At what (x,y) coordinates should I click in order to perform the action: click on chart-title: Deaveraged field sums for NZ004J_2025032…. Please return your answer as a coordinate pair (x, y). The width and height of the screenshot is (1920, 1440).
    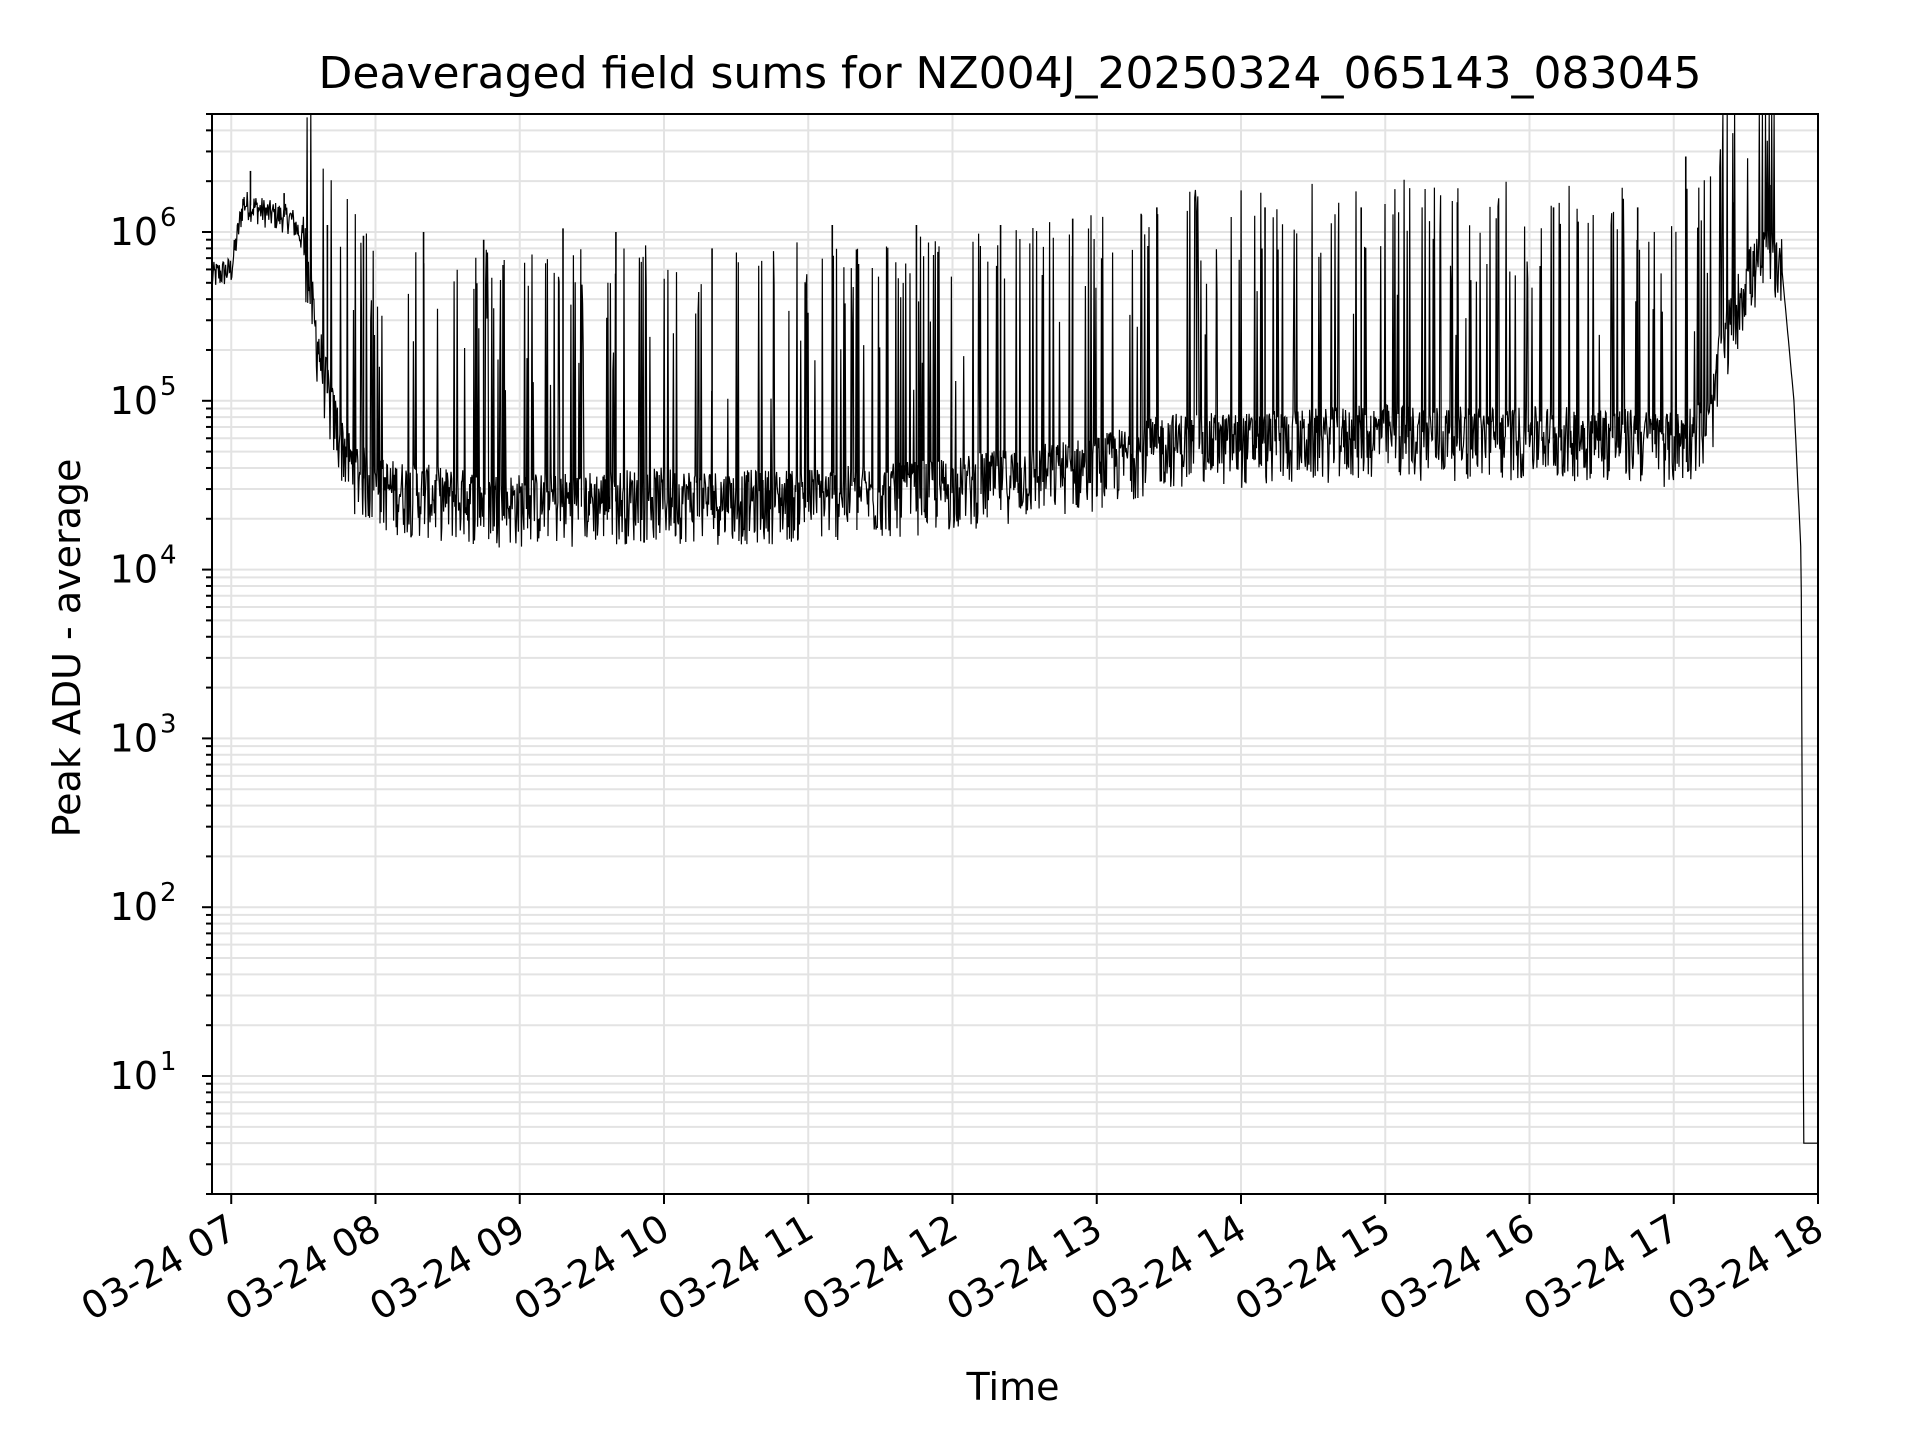
    Looking at the image, I should click on (1010, 73).